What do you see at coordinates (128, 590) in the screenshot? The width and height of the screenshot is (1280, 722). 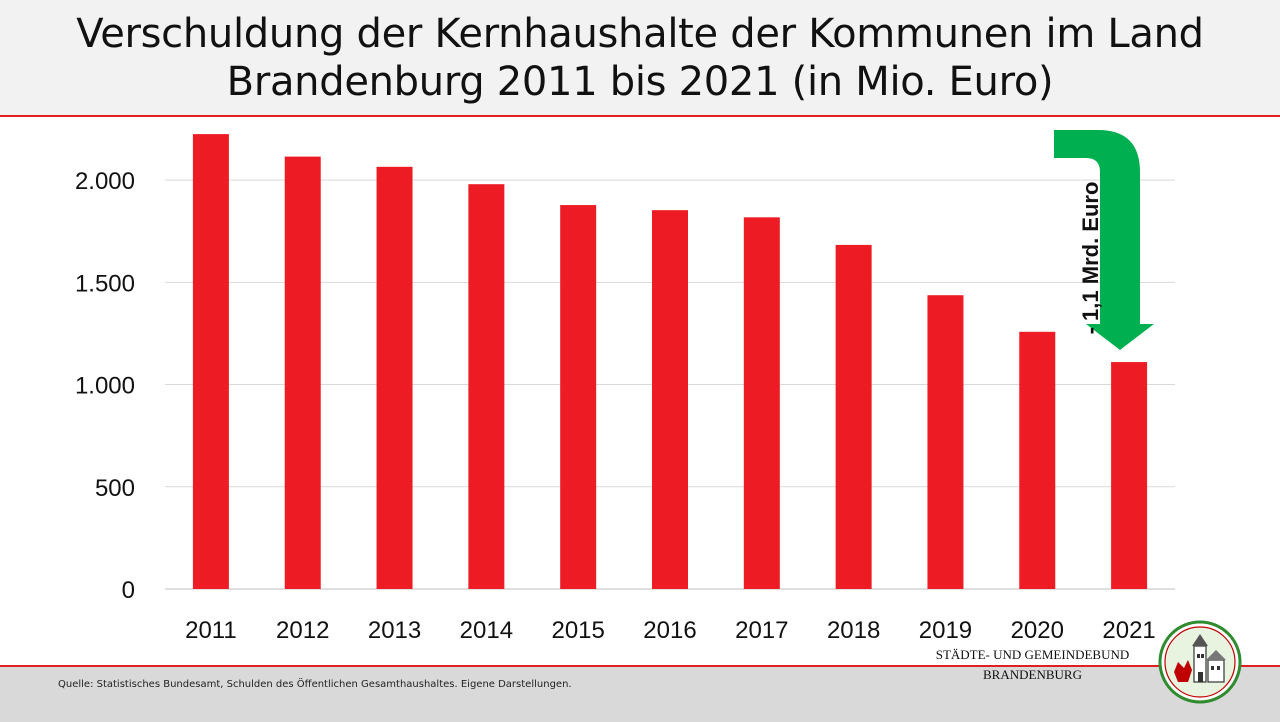 I see `y-tick-label: 0` at bounding box center [128, 590].